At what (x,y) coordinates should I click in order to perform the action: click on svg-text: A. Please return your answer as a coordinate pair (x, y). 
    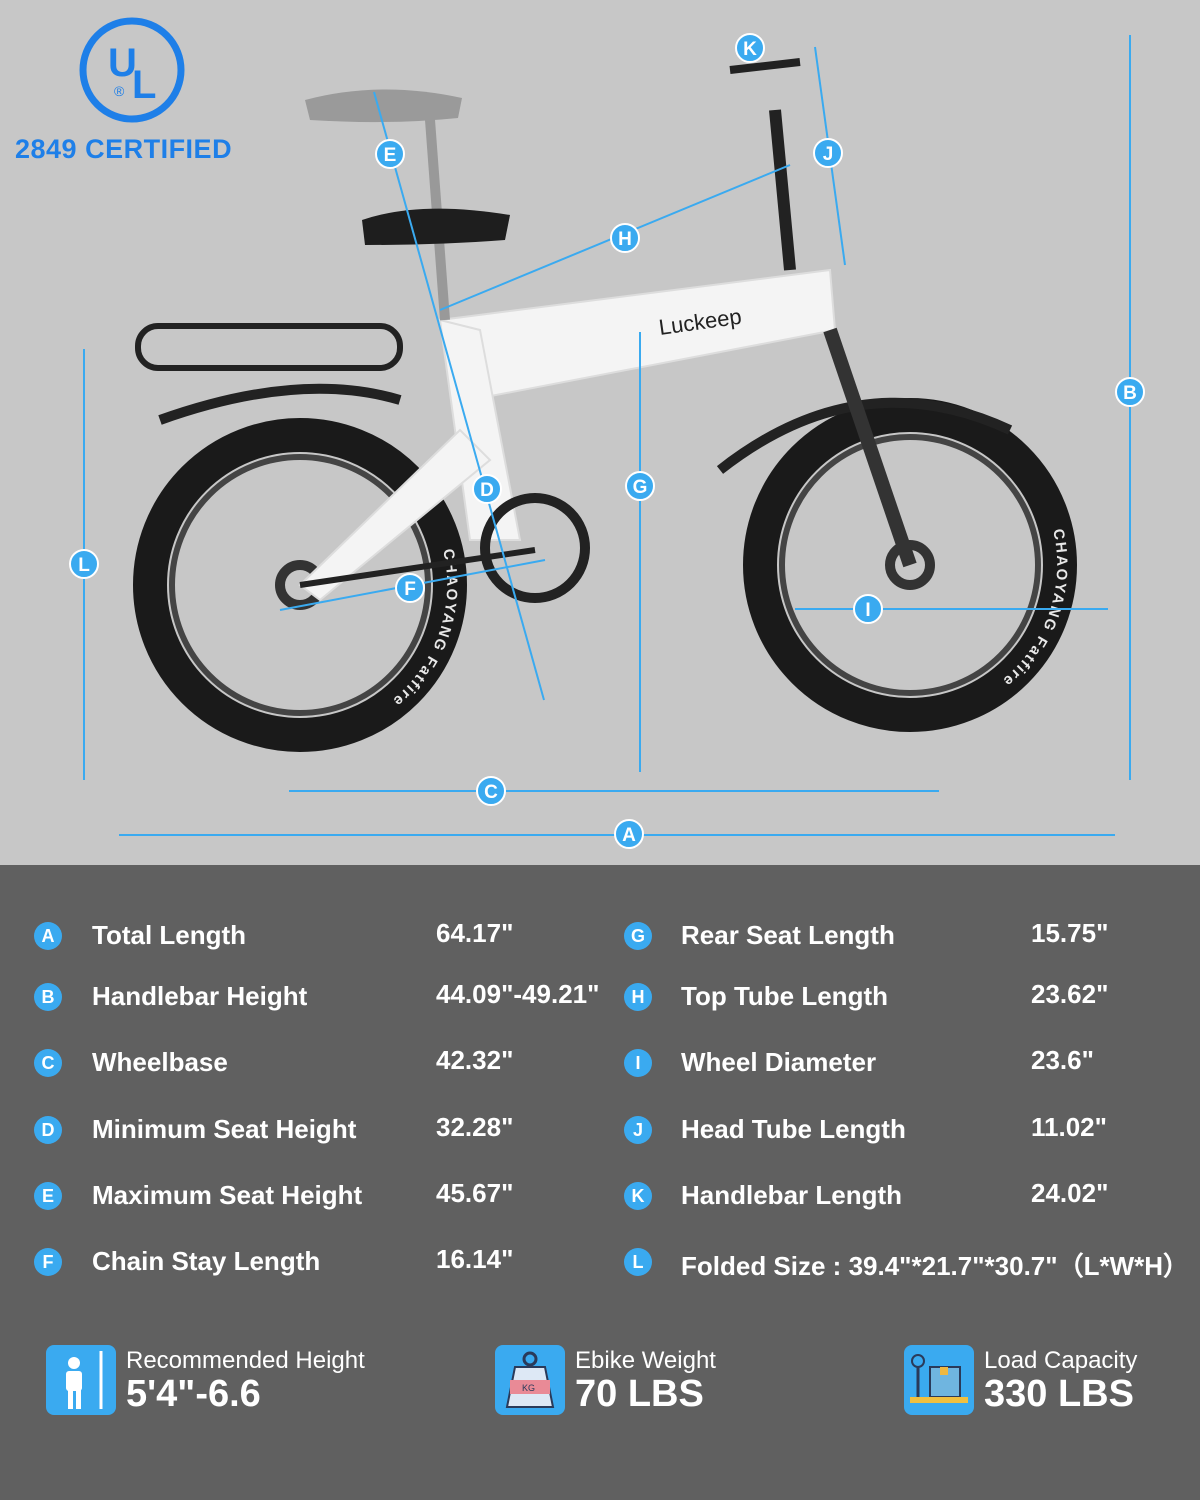
    Looking at the image, I should click on (629, 835).